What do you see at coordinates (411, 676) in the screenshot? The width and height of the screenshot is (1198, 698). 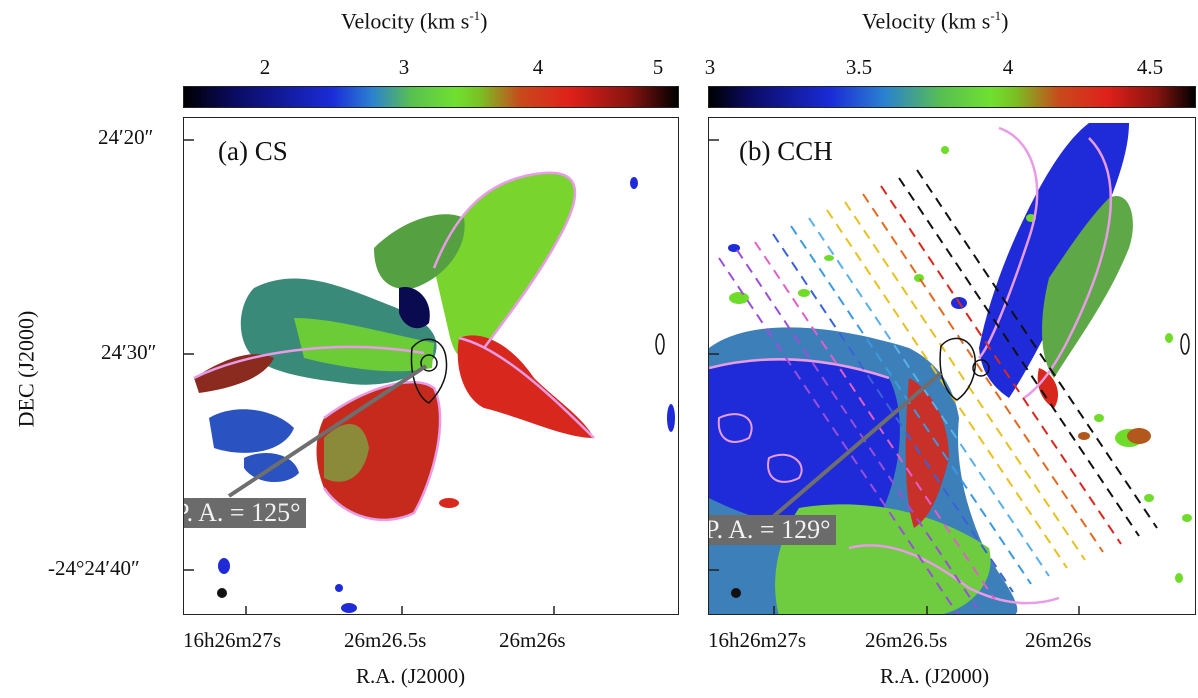 I see `xlabel-a: R.A. (J2000)` at bounding box center [411, 676].